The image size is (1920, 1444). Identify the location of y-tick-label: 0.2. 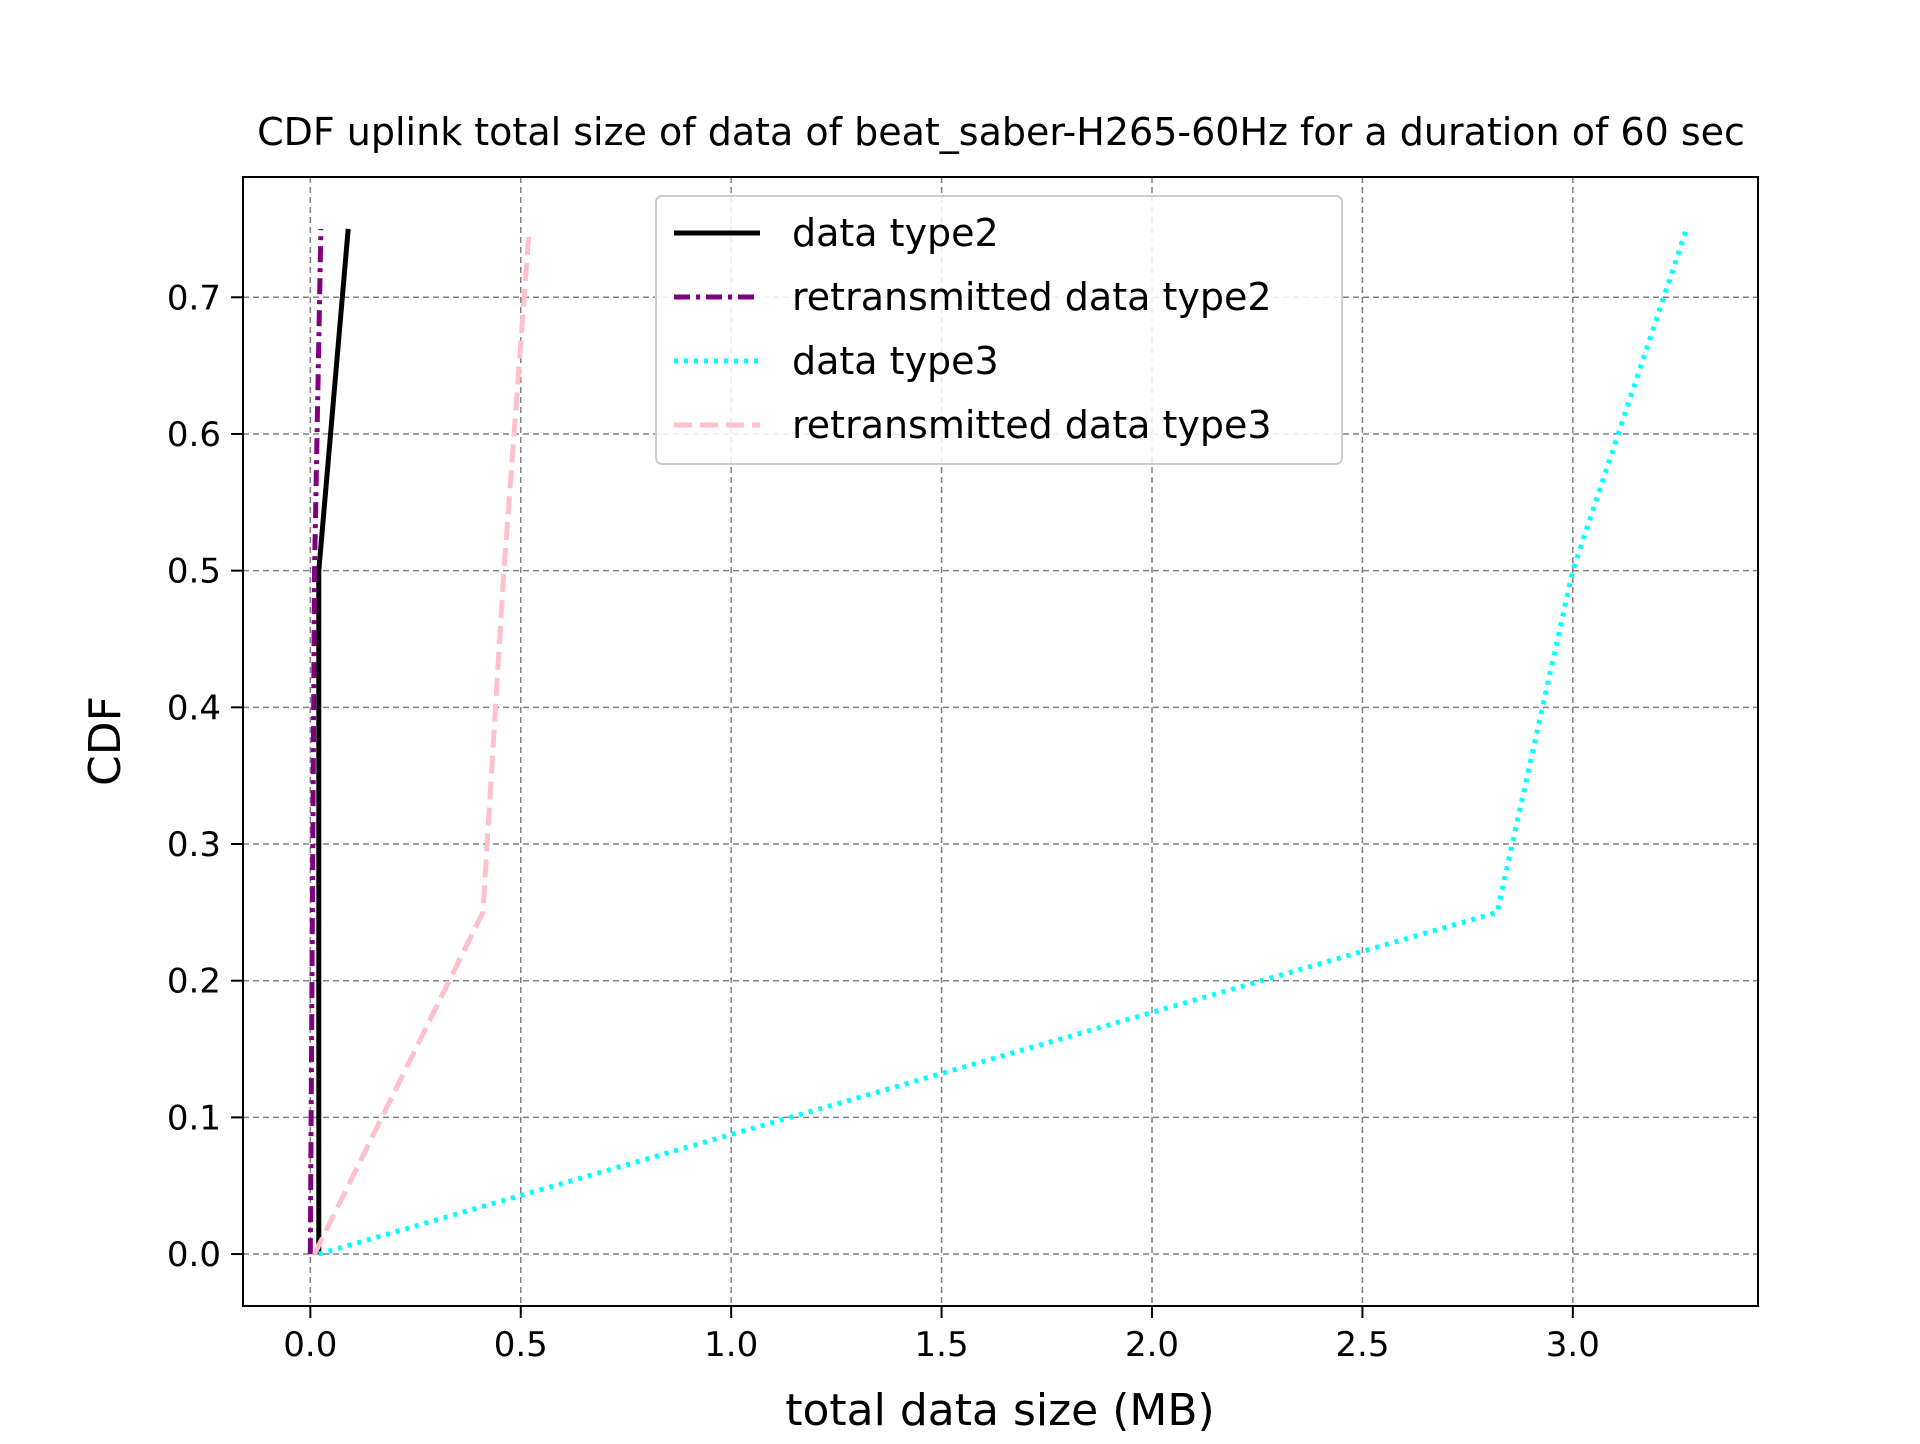
(194, 982).